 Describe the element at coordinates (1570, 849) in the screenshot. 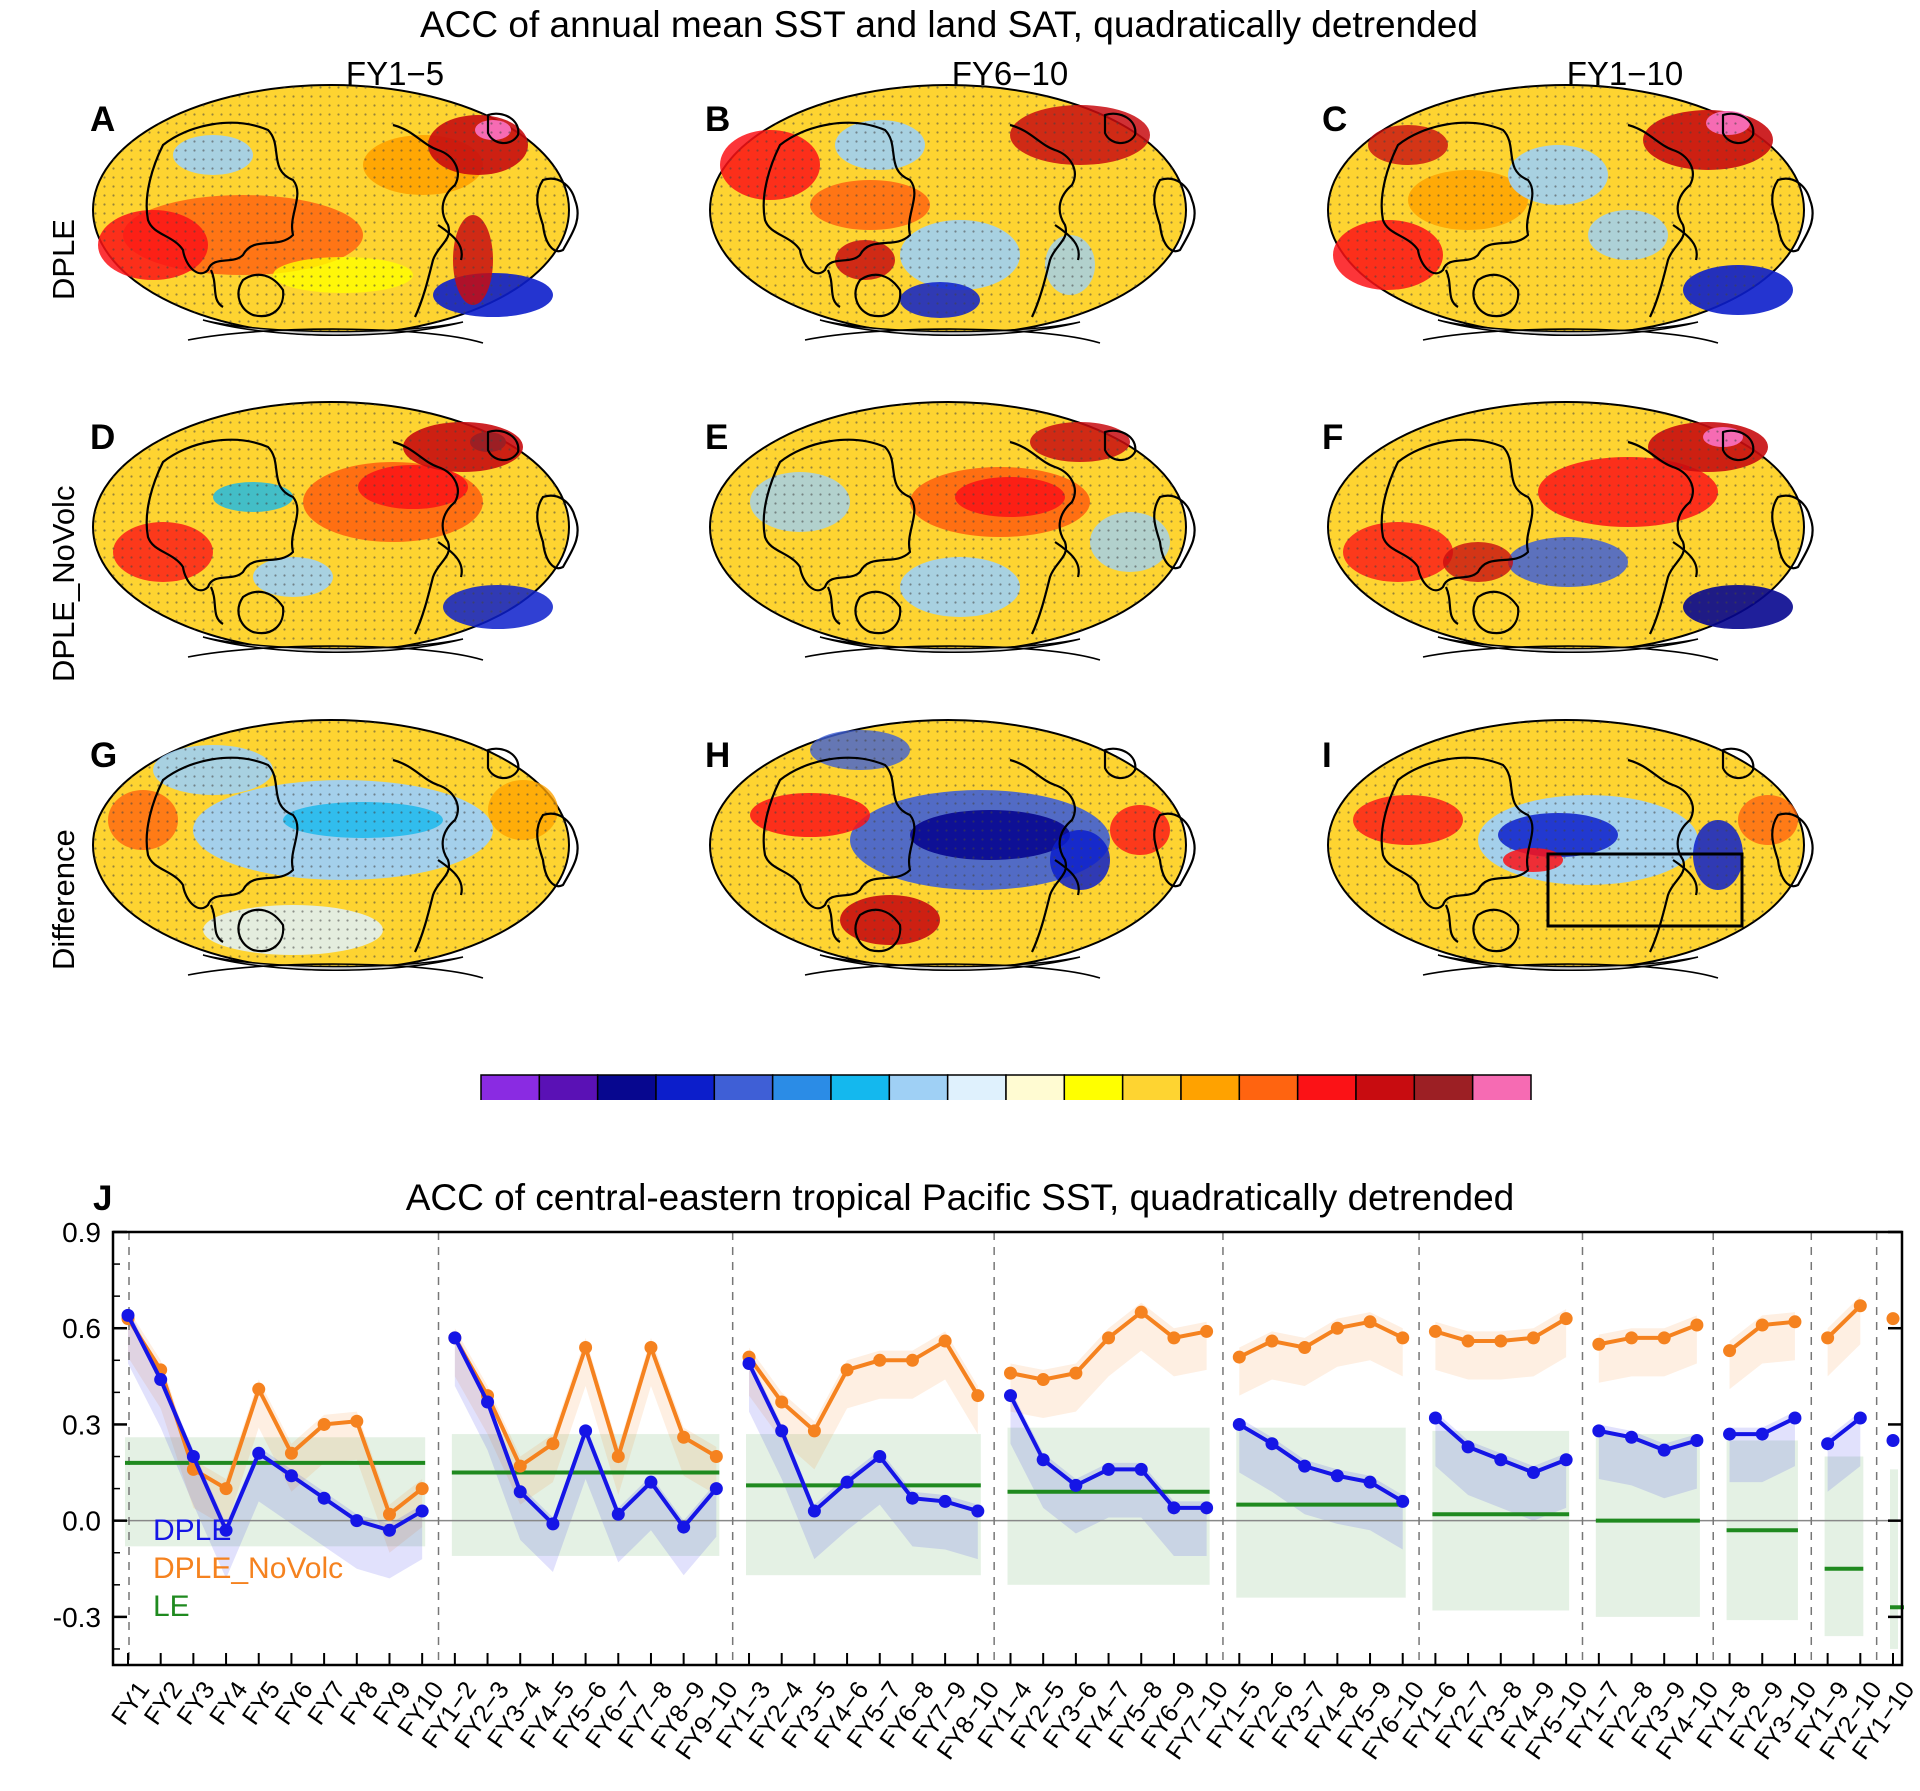

I see `map-panel-i` at that location.